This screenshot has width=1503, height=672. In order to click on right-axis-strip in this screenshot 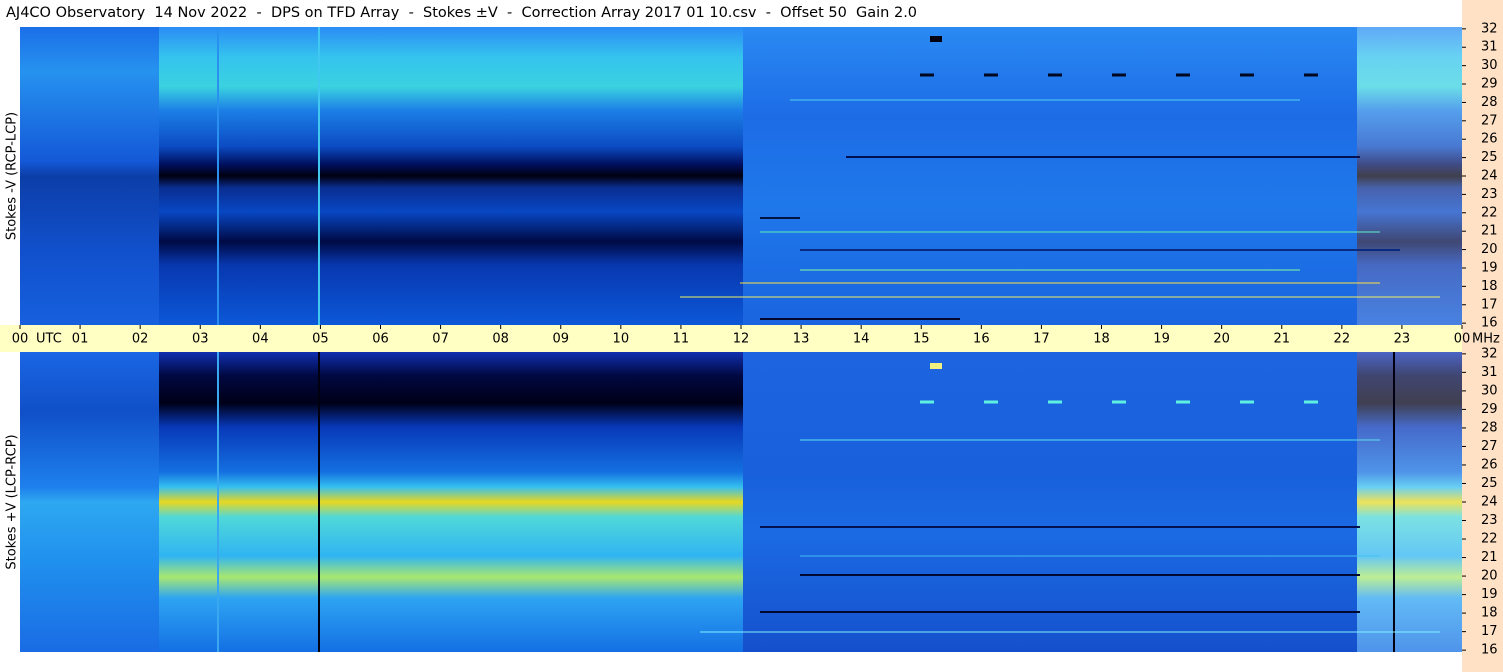, I will do `click(1482, 336)`.